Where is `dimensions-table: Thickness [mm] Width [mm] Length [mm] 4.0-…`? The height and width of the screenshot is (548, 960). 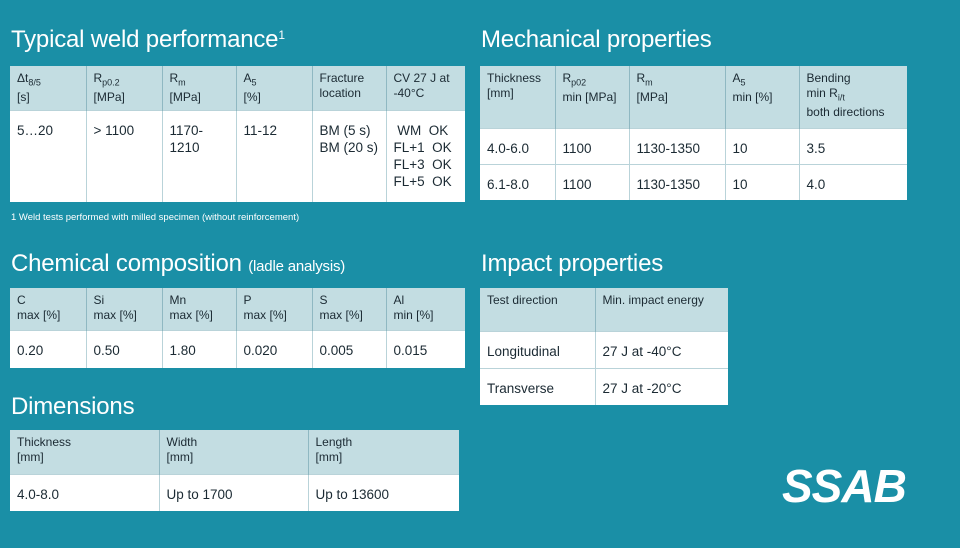
dimensions-table: Thickness [mm] Width [mm] Length [mm] 4.0-… is located at coordinates (234, 470).